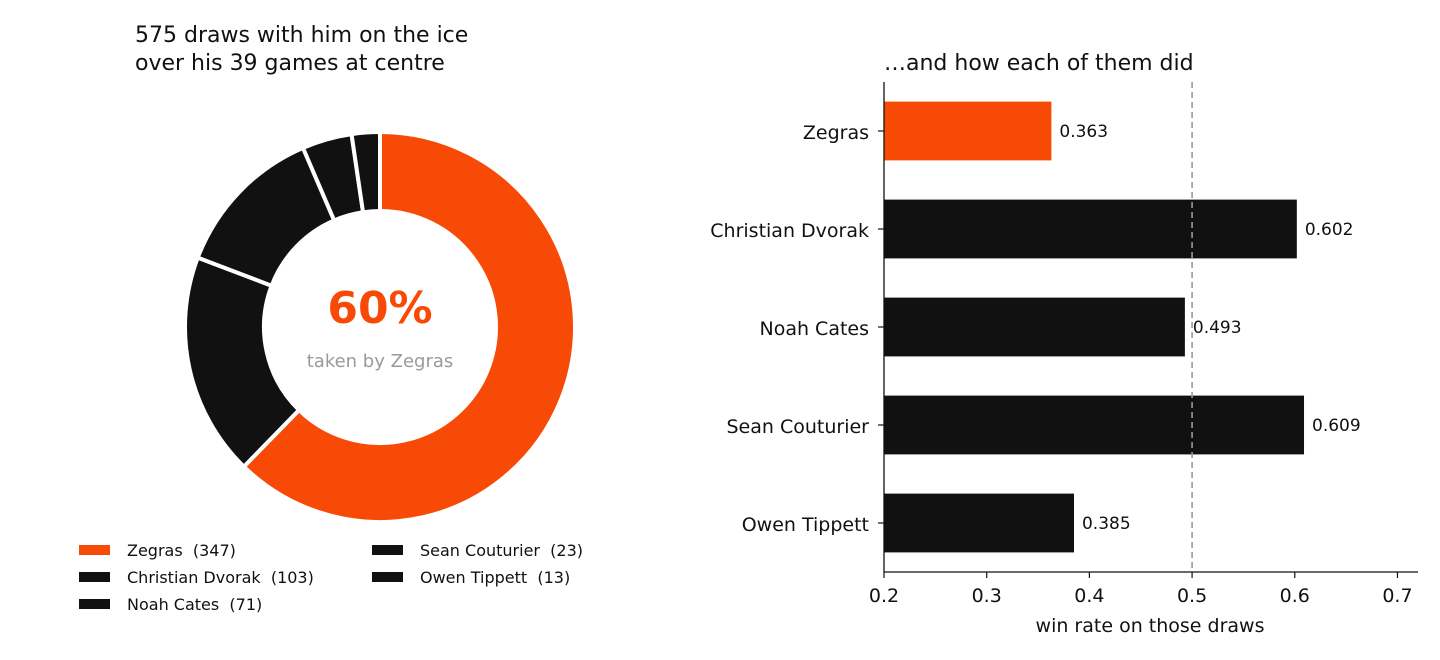  What do you see at coordinates (968, 131) in the screenshot?
I see `bar-zegras` at bounding box center [968, 131].